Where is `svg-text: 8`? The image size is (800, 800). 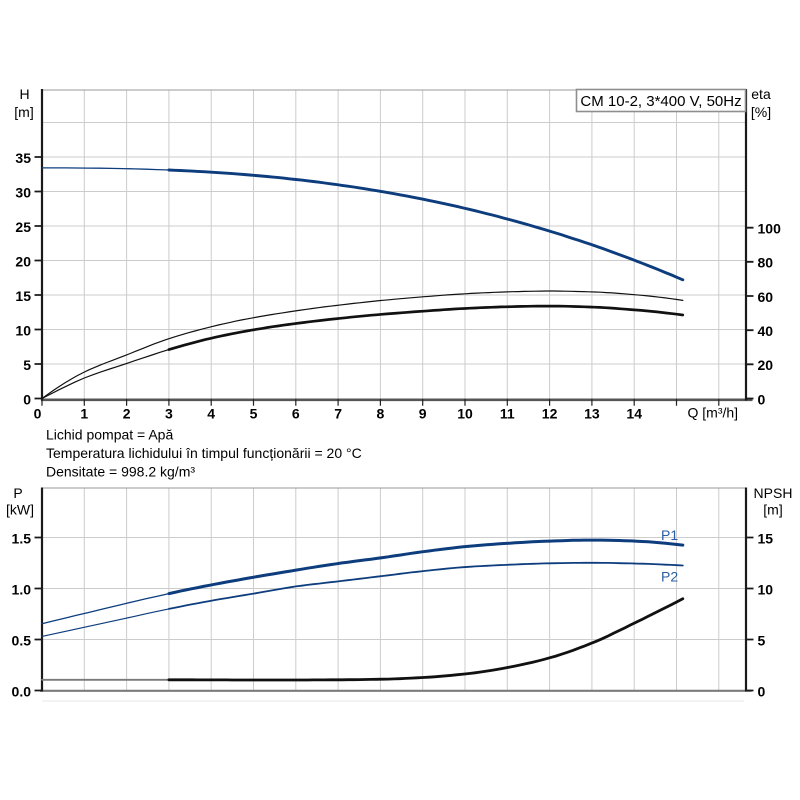
svg-text: 8 is located at coordinates (381, 413).